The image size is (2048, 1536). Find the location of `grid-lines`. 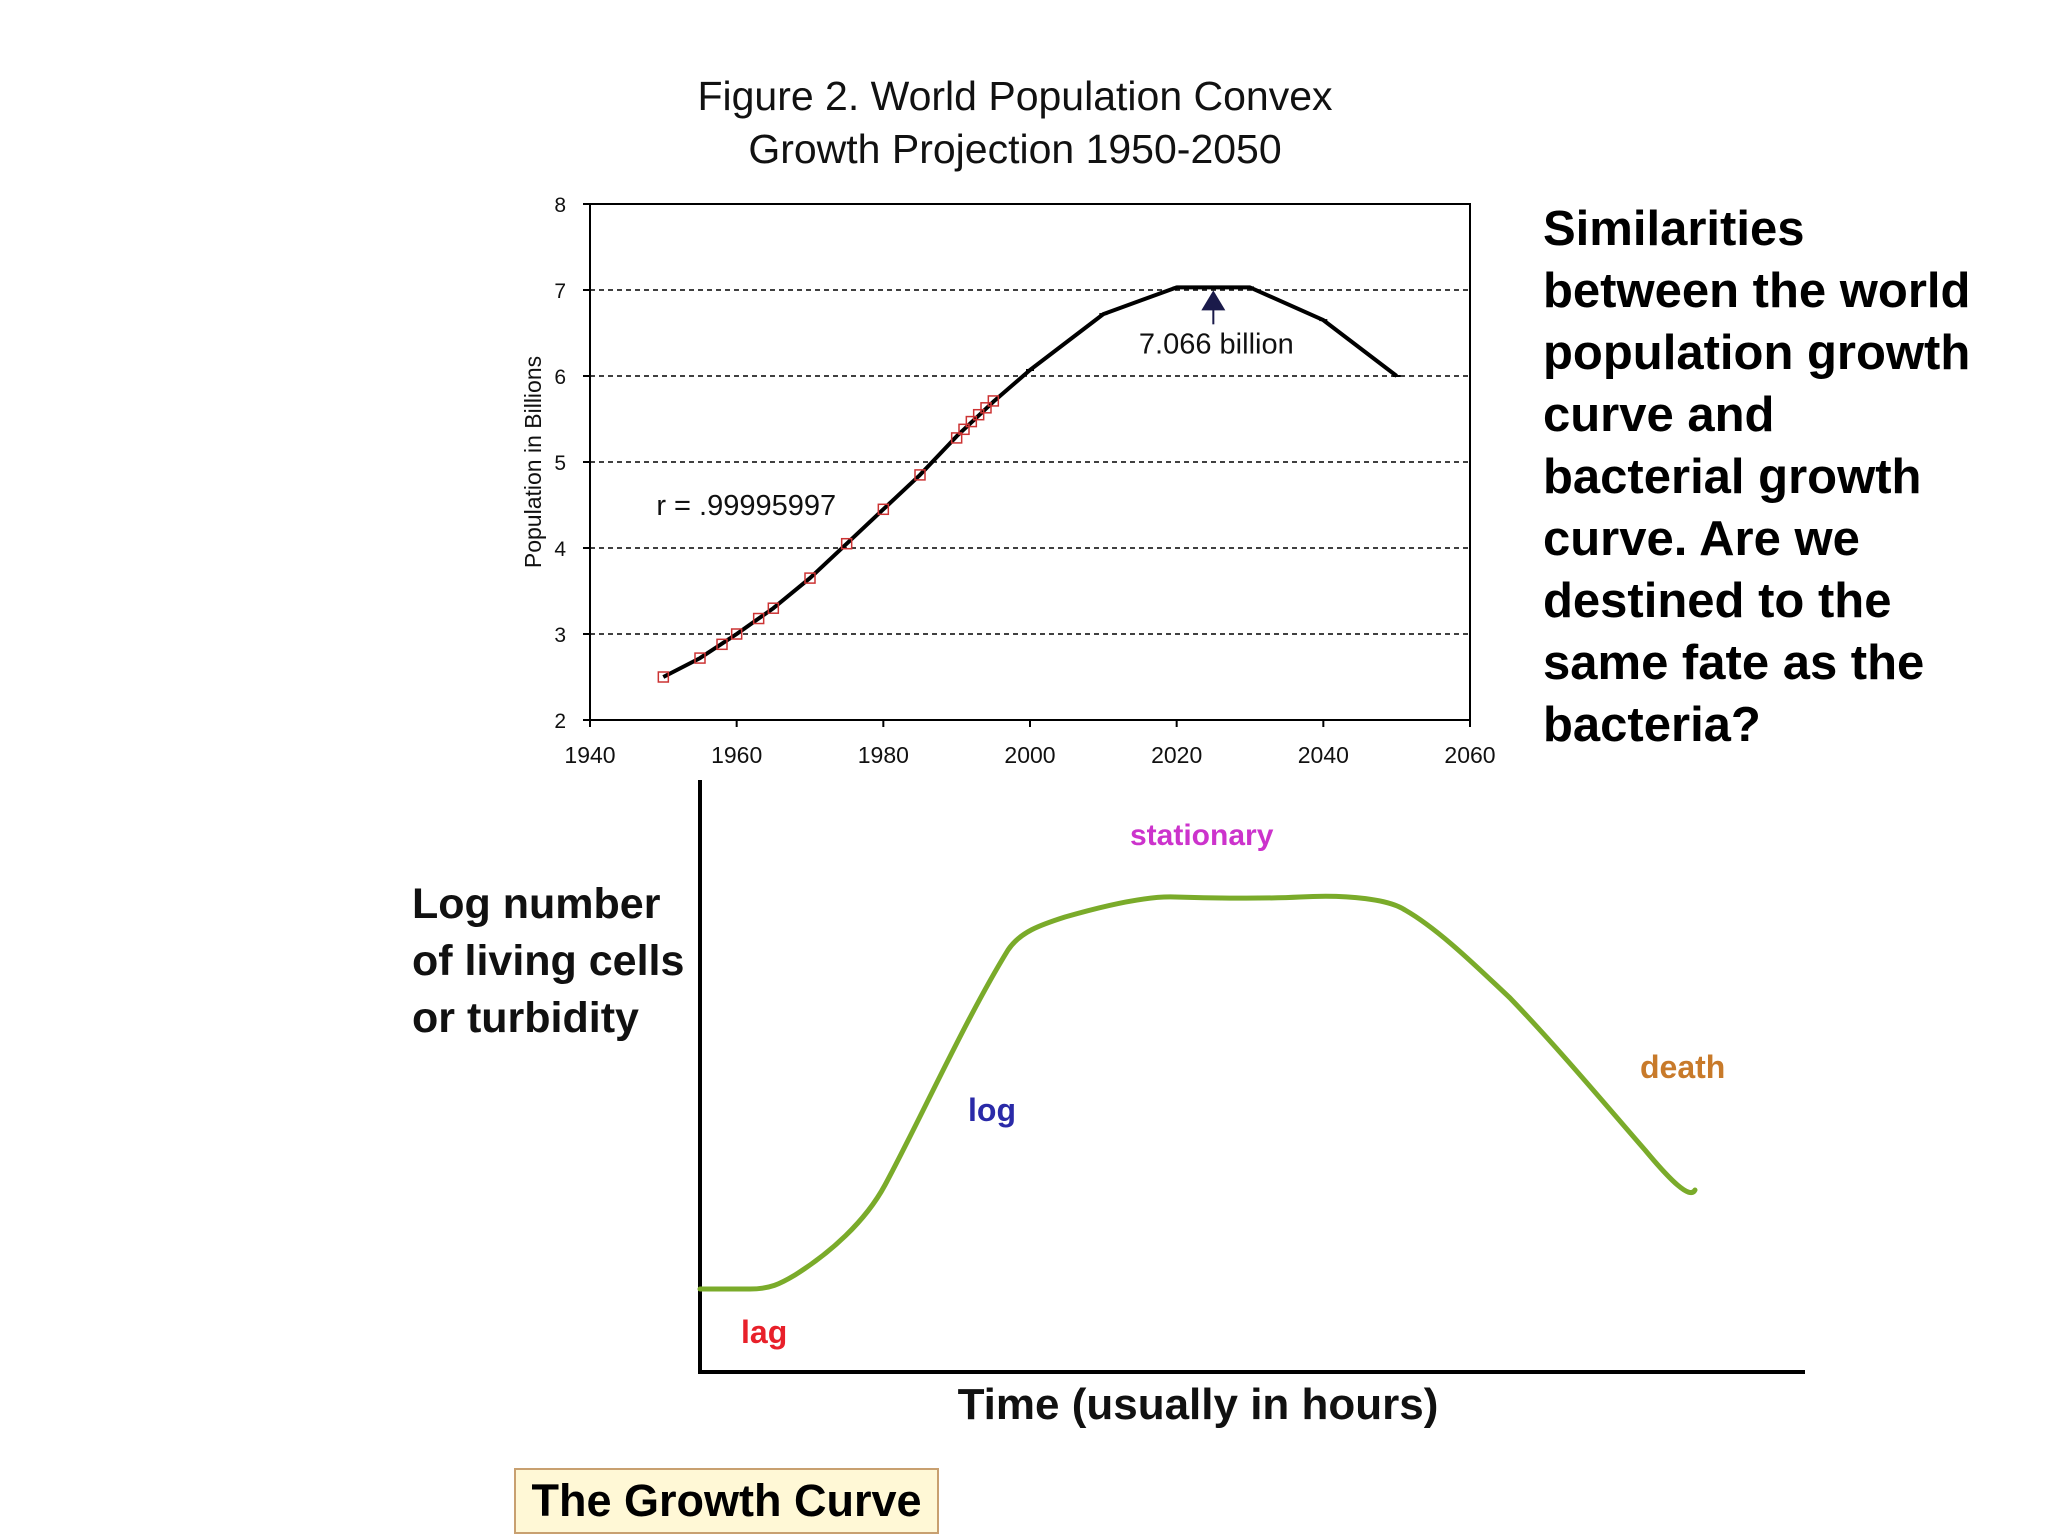

grid-lines is located at coordinates (1030, 462).